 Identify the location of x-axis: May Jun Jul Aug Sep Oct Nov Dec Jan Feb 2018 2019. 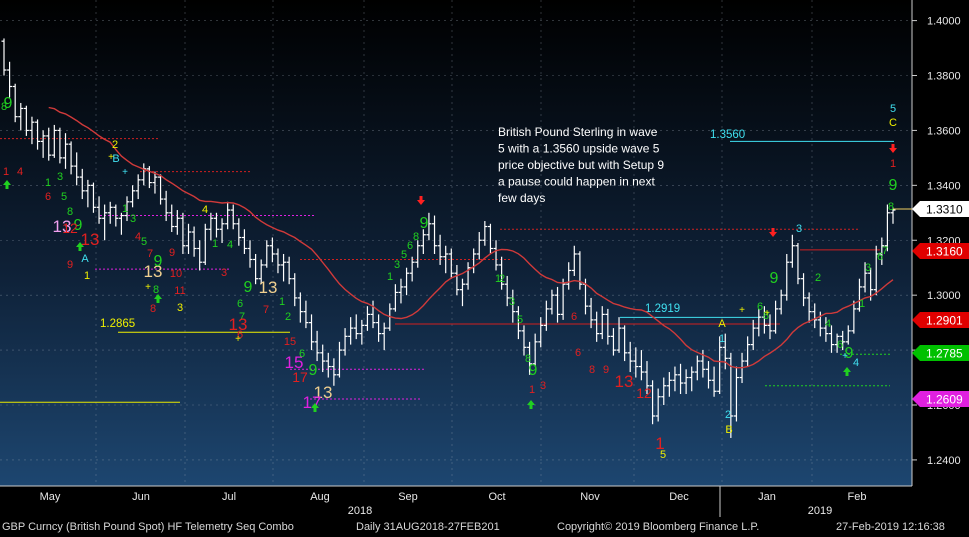
(456, 501).